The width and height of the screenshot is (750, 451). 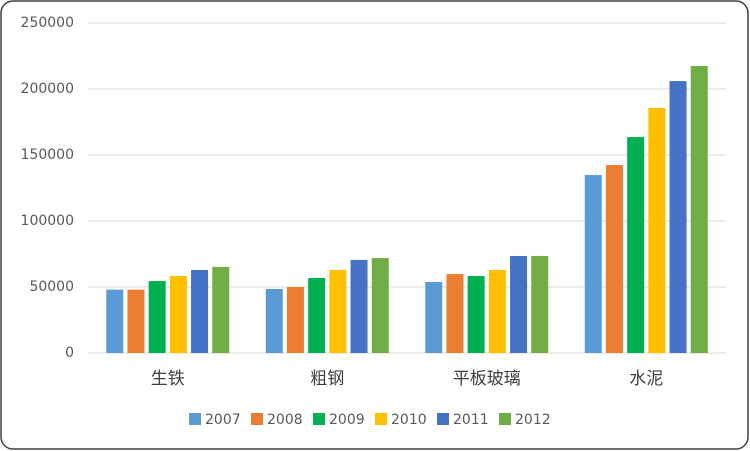 I want to click on y-tick-label: 150000, so click(x=47, y=155).